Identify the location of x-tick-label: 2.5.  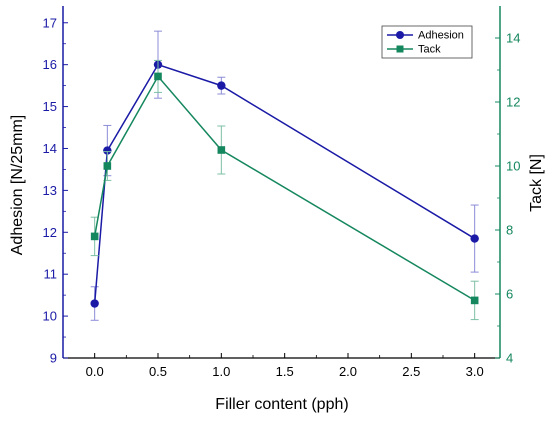
(411, 371).